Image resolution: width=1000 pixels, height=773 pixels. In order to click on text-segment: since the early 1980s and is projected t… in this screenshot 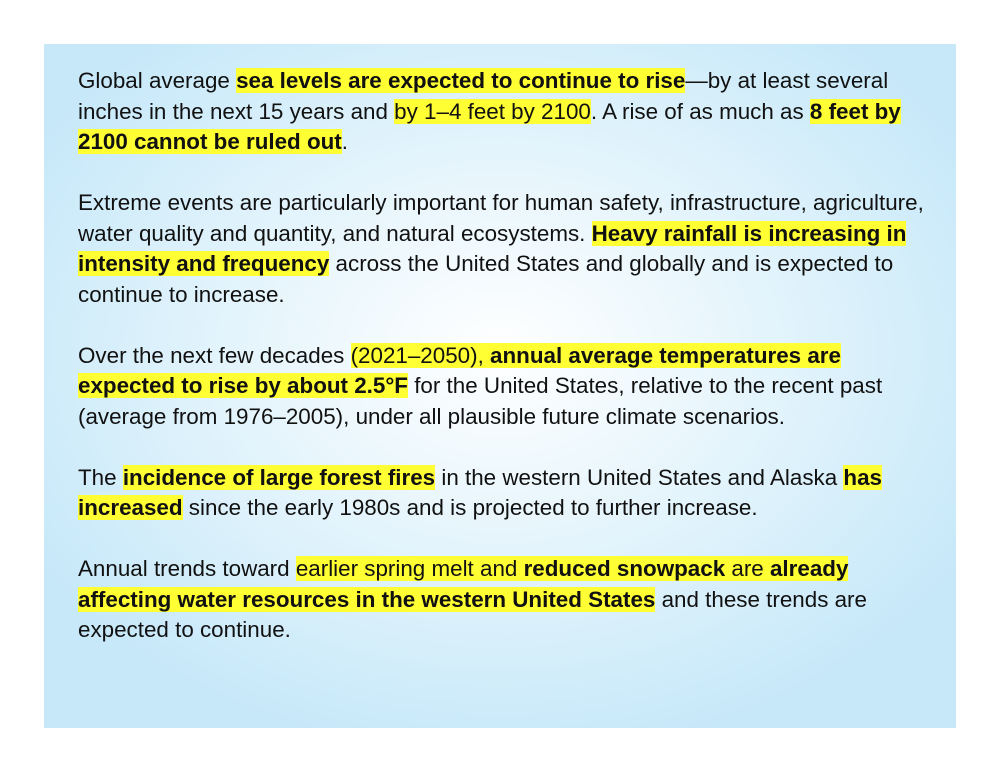, I will do `click(470, 507)`.